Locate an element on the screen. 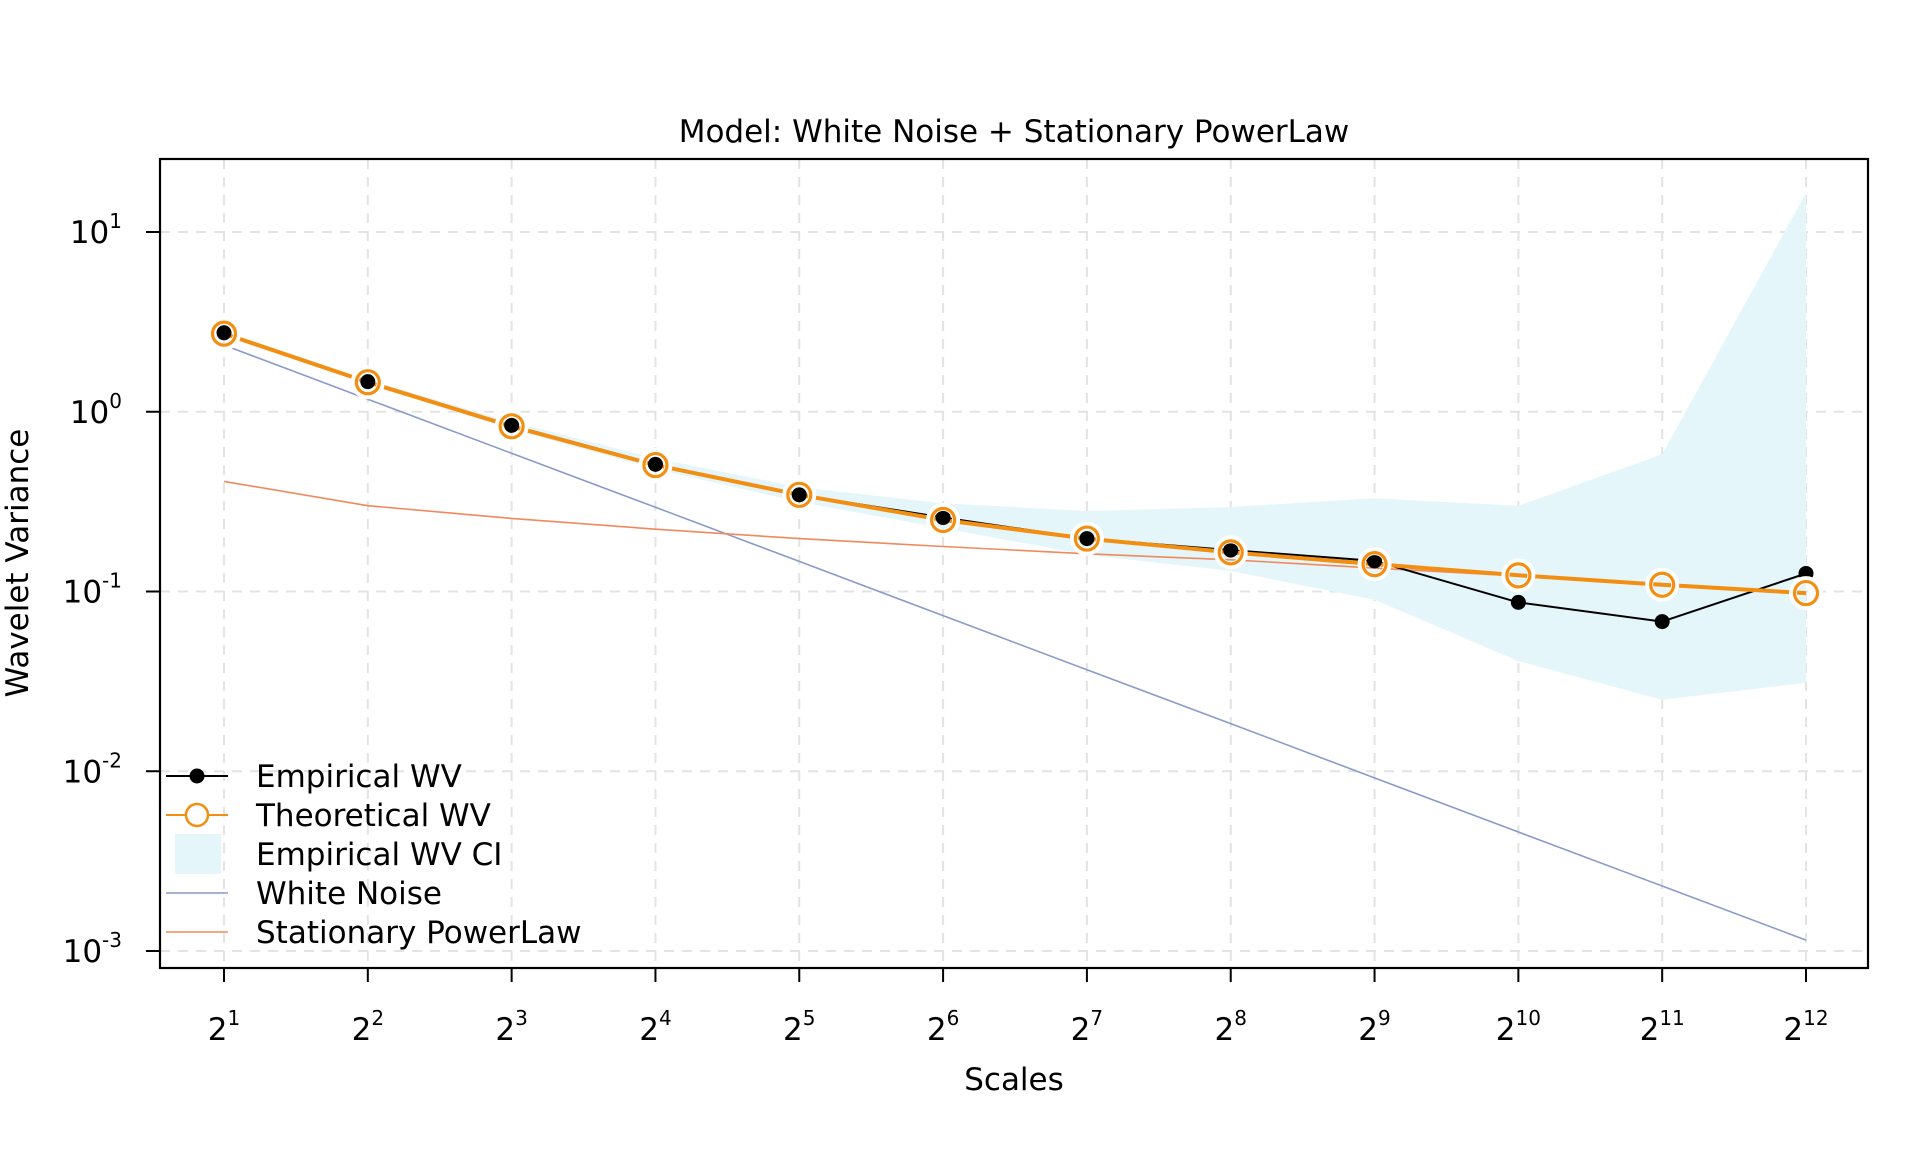 The width and height of the screenshot is (1920, 1152). y-tick-label-3: 10⁻² is located at coordinates (92, 769).